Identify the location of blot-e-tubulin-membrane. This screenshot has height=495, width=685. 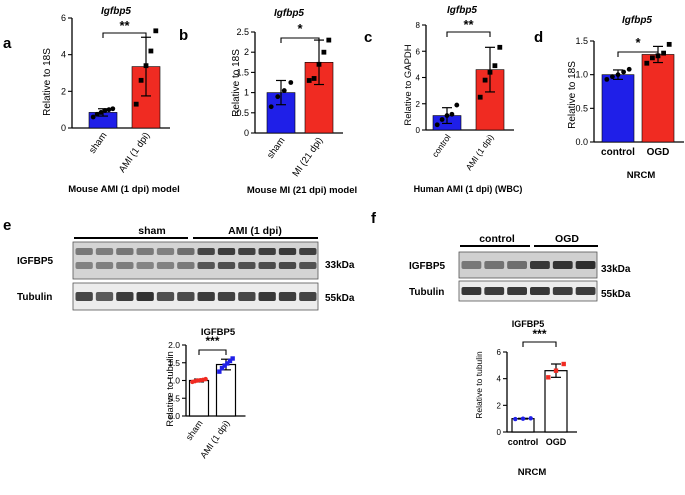
(195, 296).